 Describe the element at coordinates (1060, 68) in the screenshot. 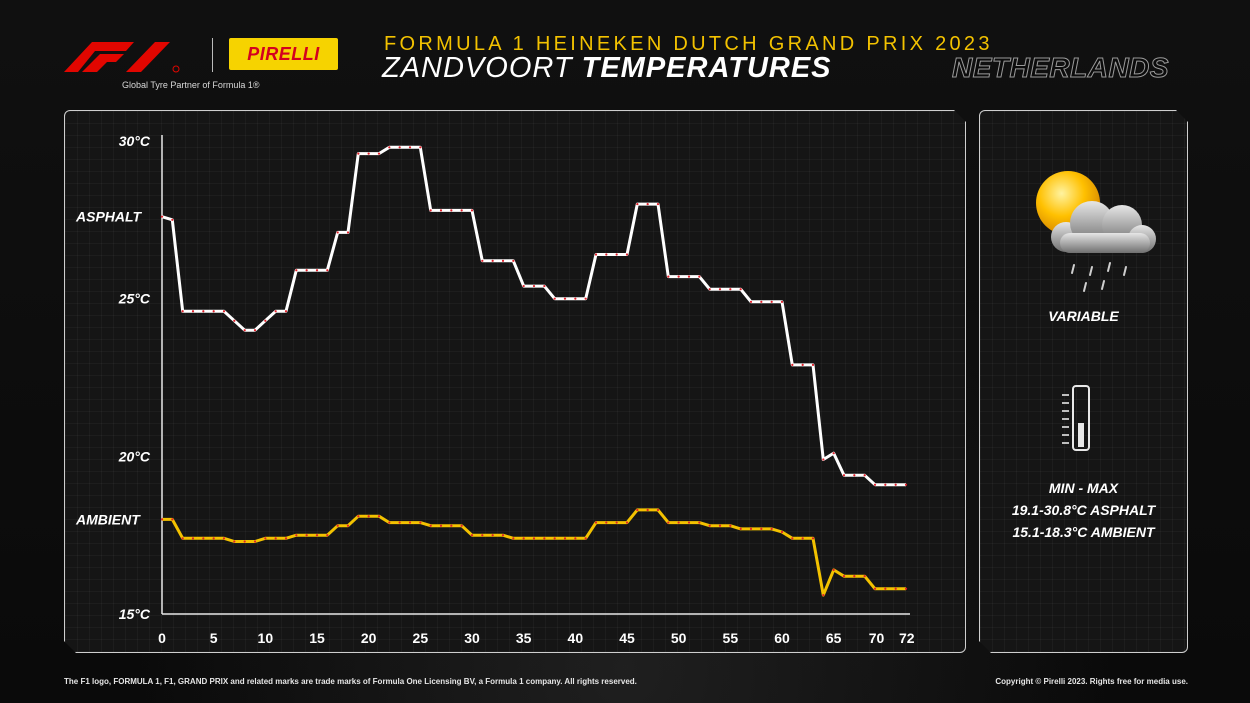

I see `country-name: NETHERLANDS` at that location.